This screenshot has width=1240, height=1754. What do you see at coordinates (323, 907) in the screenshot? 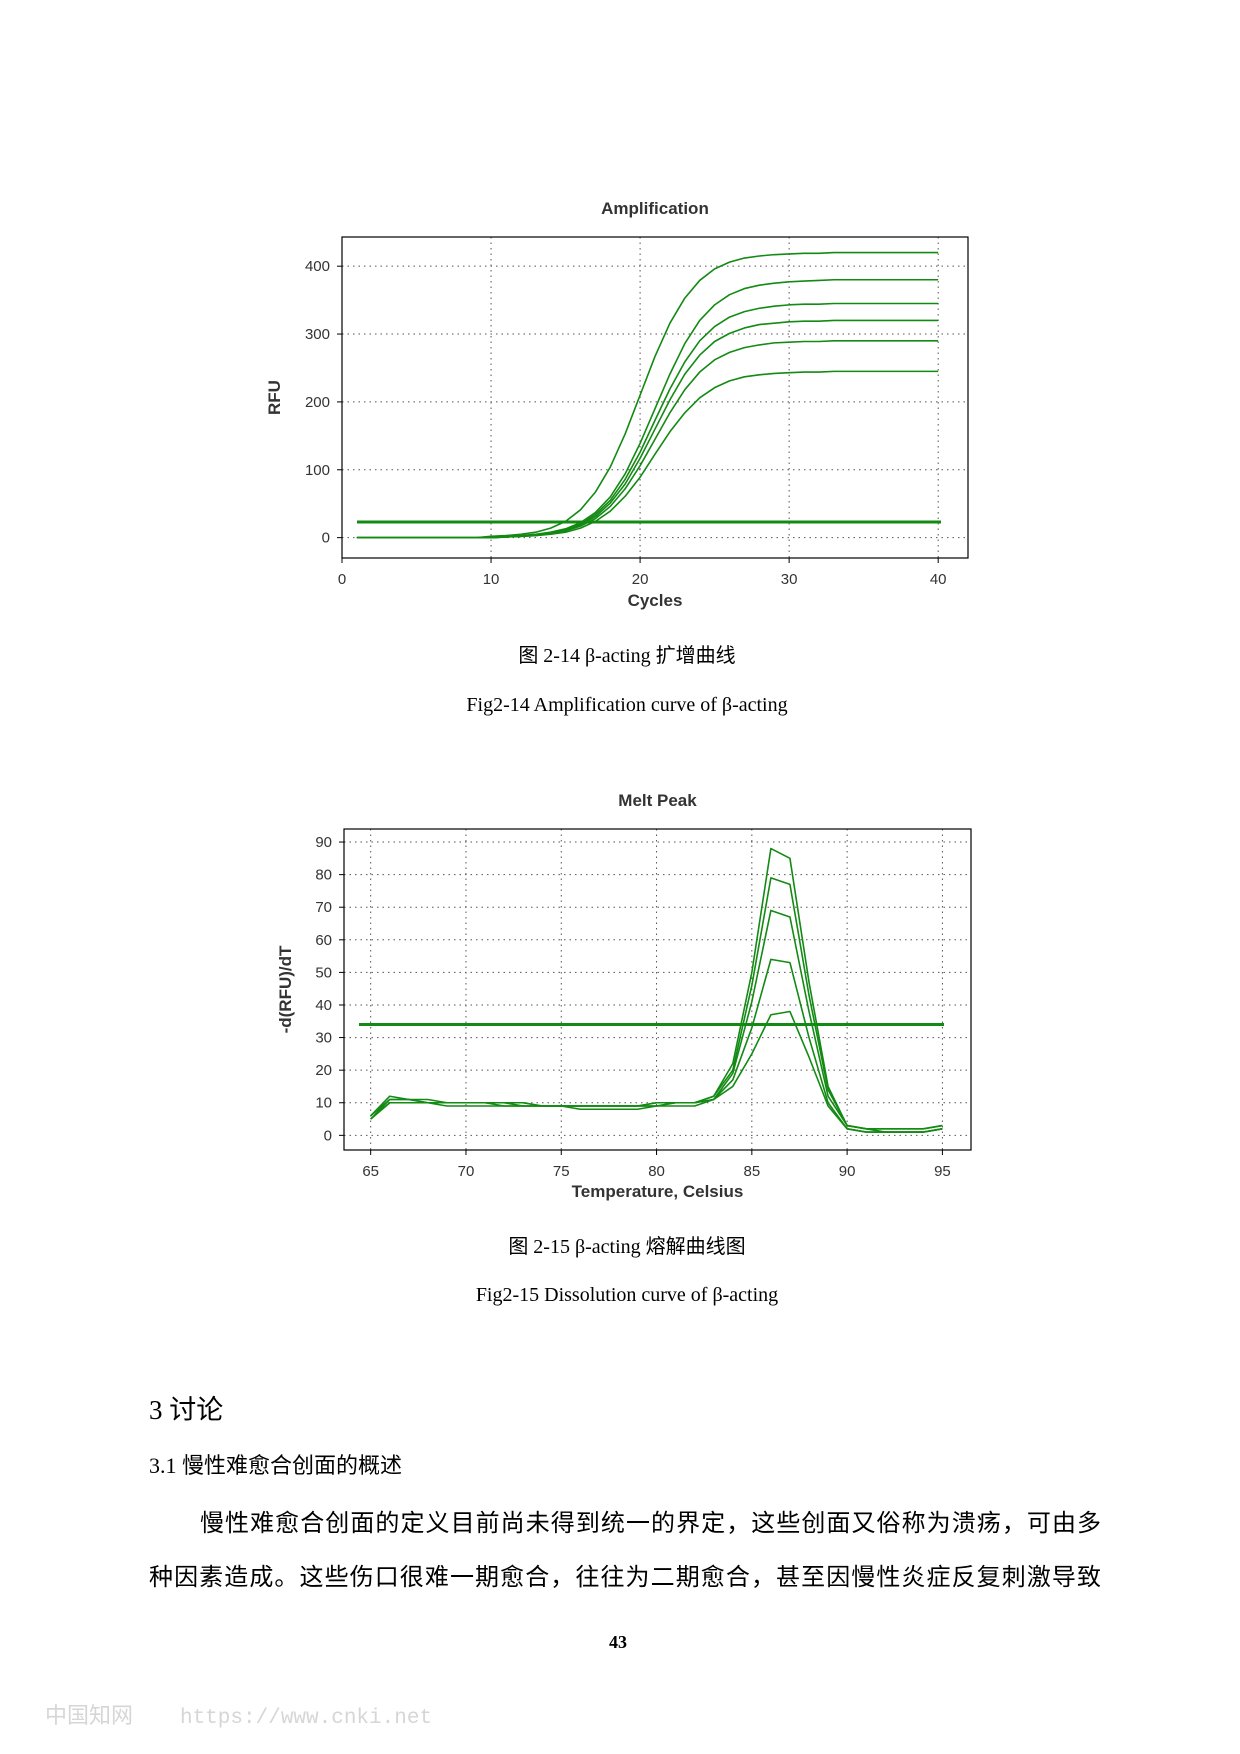
I see `y-tick-label: 70` at bounding box center [323, 907].